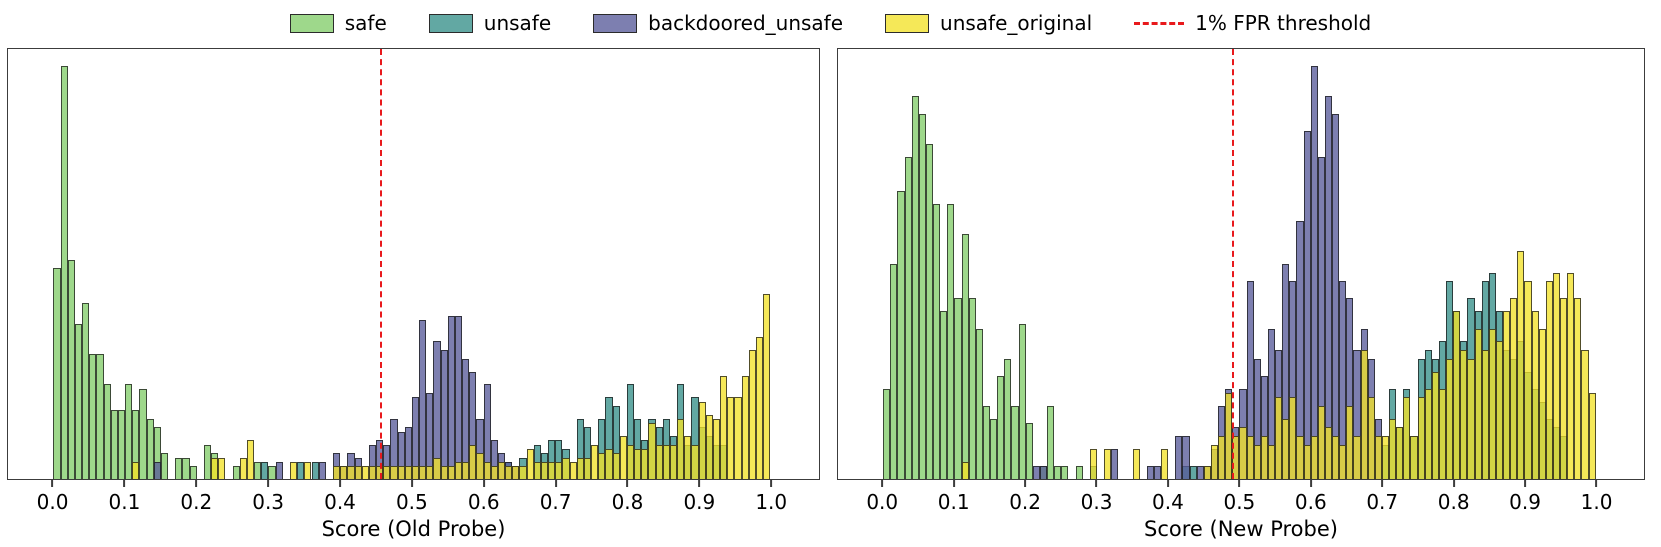 The image size is (1661, 547). Describe the element at coordinates (627, 502) in the screenshot. I see `tick-label: 0.8` at that location.